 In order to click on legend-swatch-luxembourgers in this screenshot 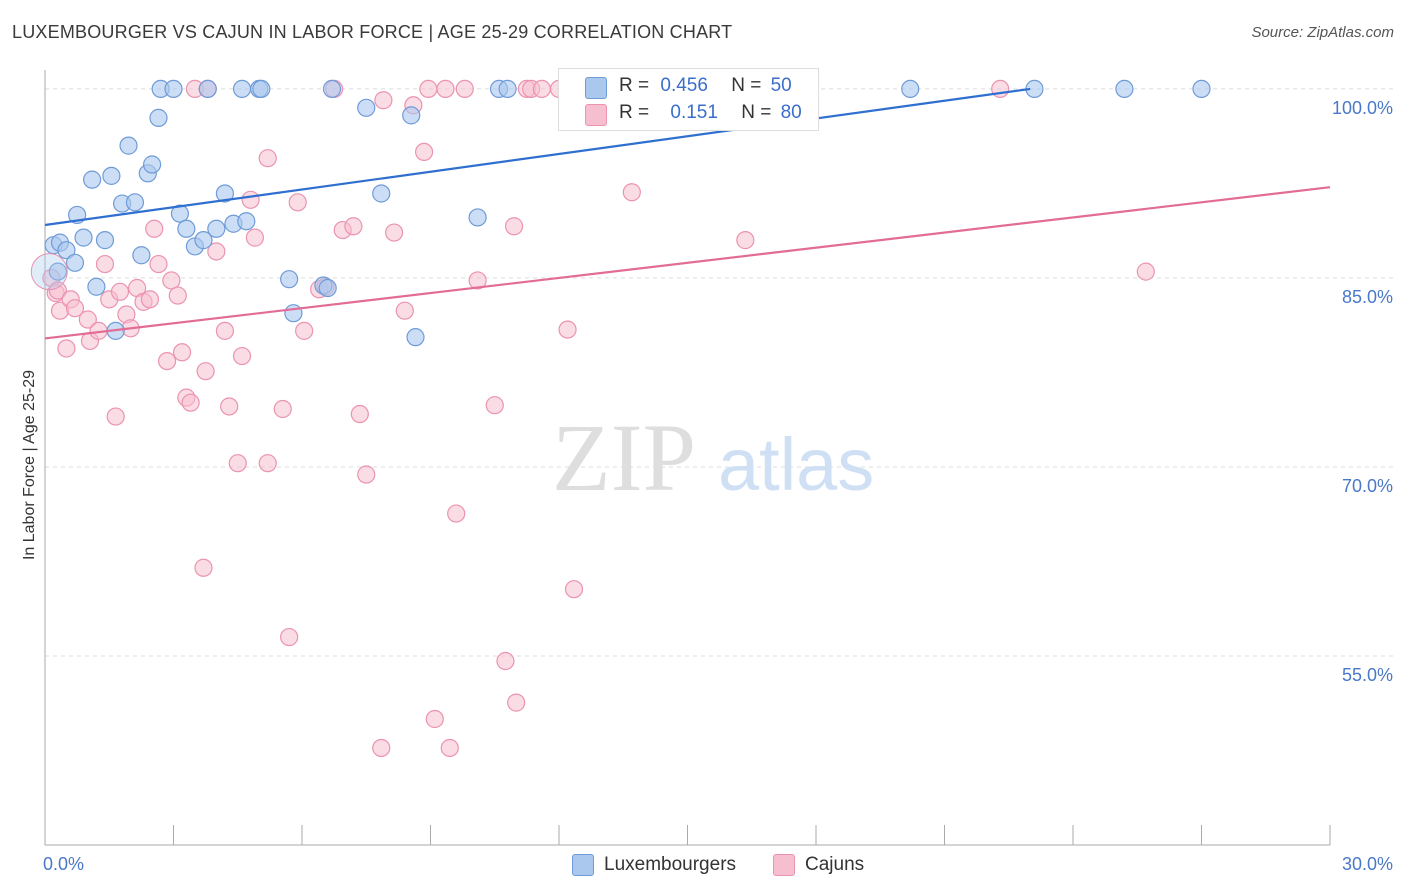, I will do `click(596, 88)`.